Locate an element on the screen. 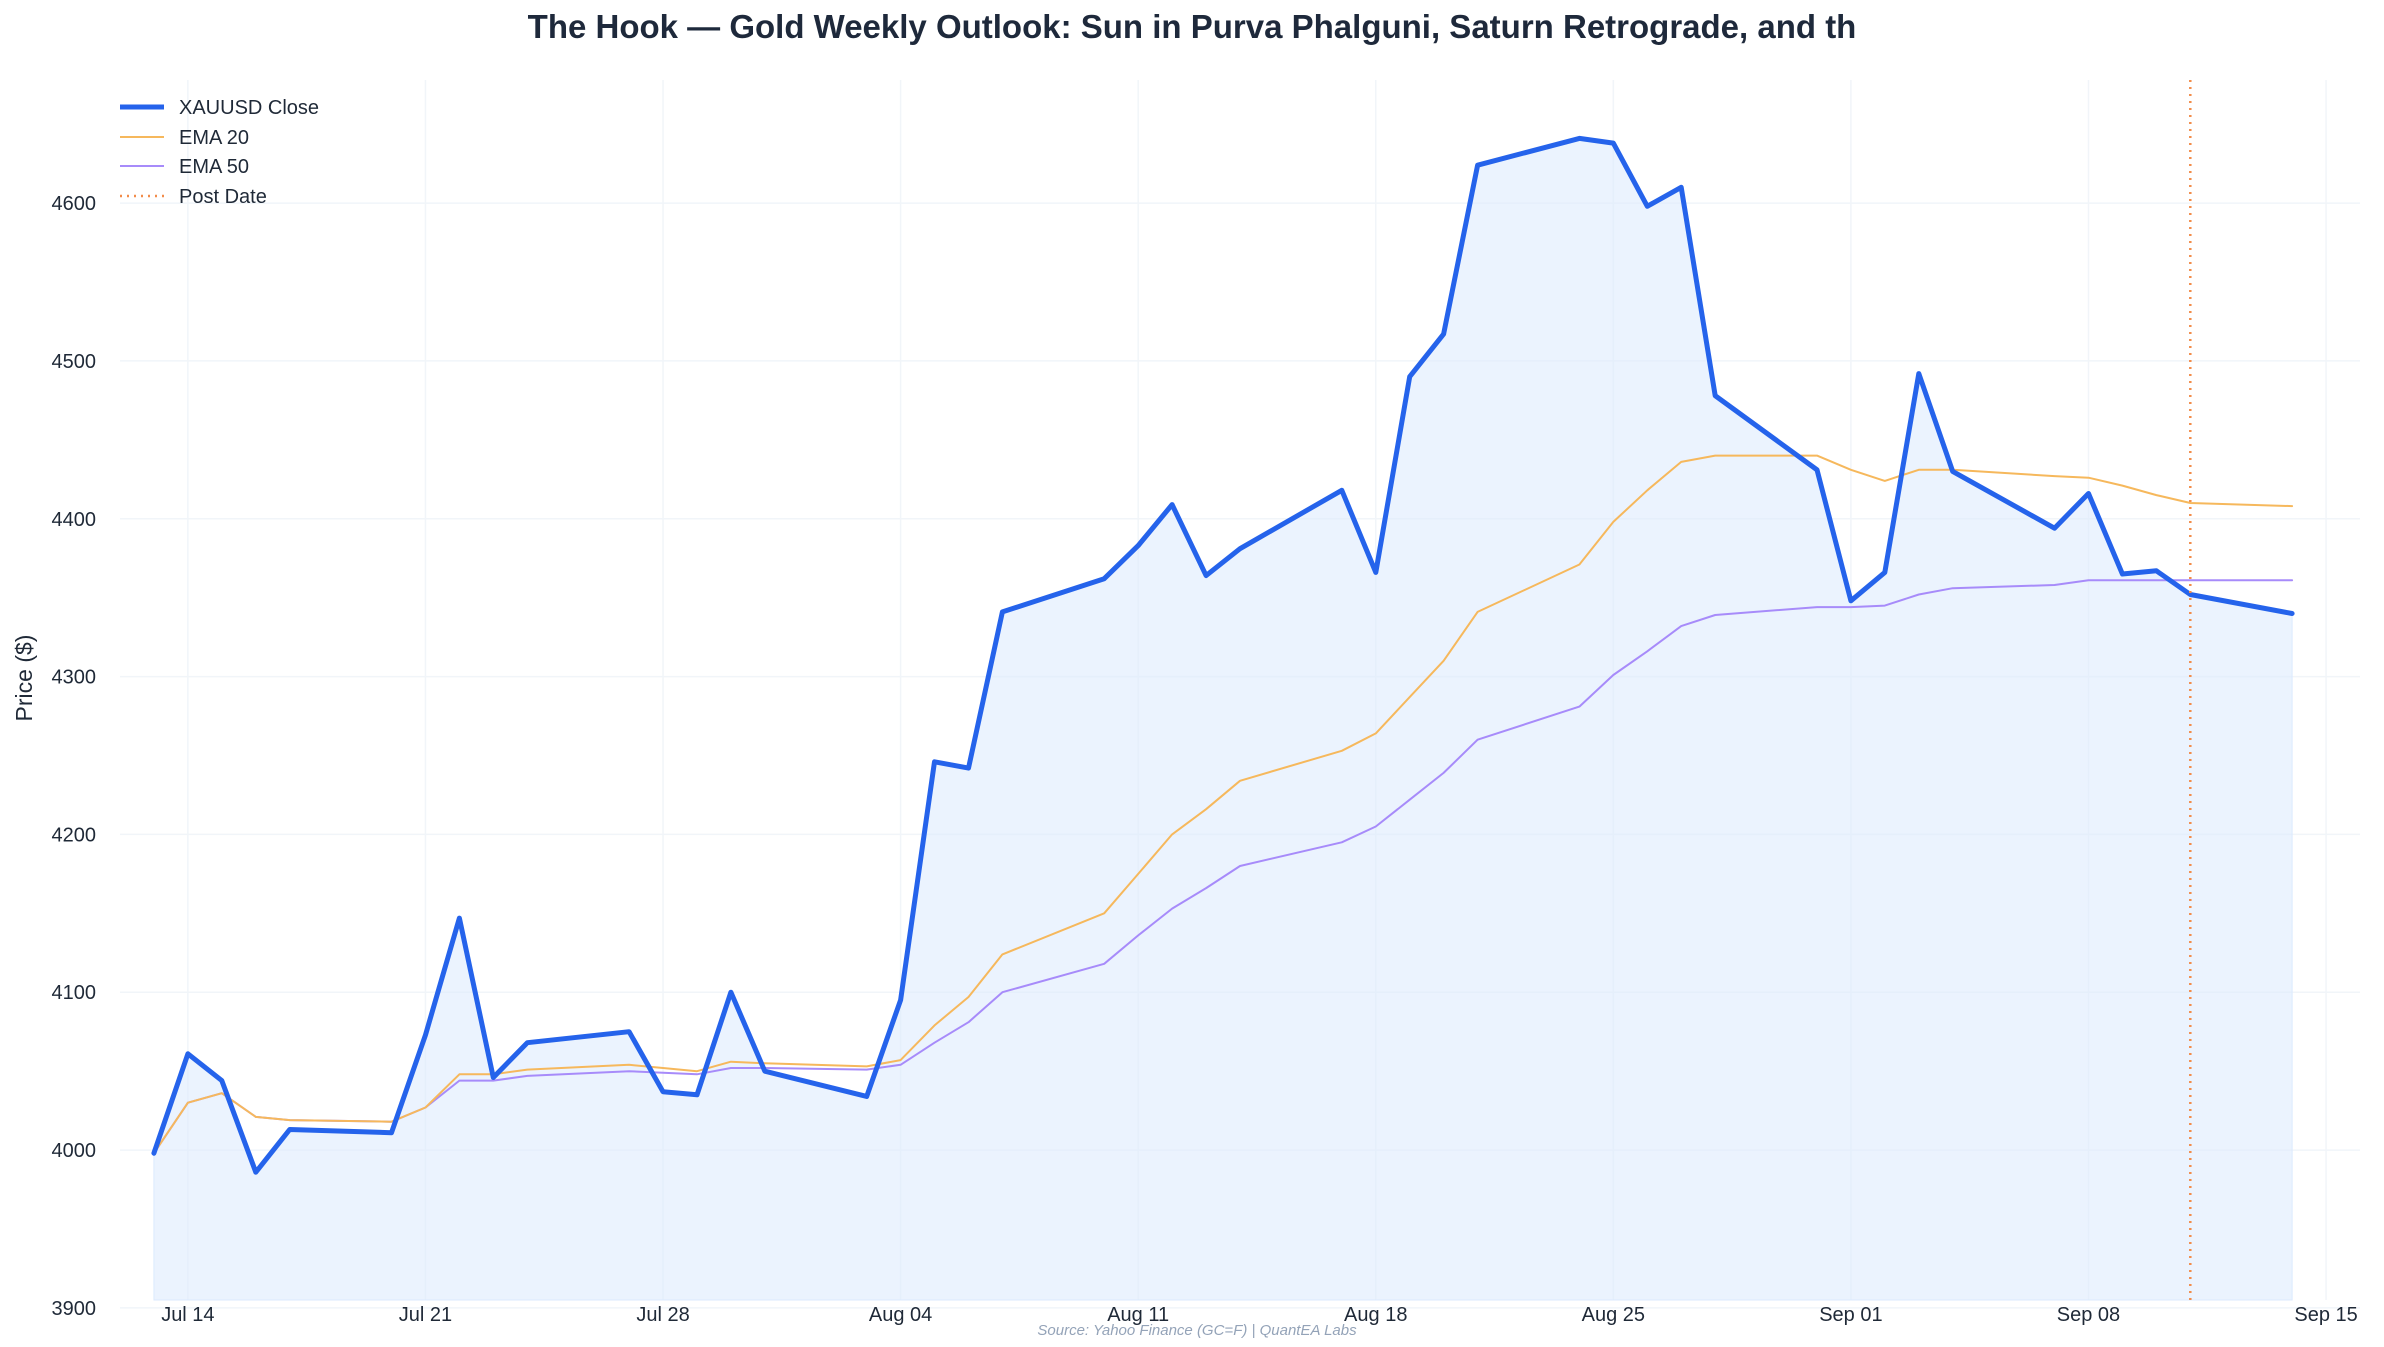  y-tick-label: 4300 is located at coordinates (74, 678).